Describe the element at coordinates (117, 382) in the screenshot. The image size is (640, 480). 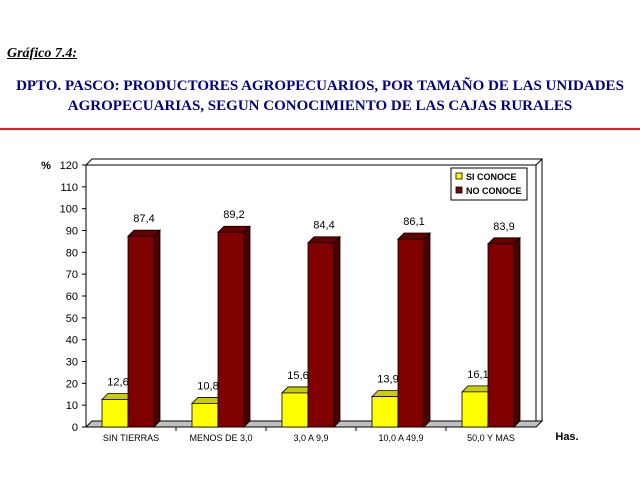
I see `data-label: 12,6` at that location.